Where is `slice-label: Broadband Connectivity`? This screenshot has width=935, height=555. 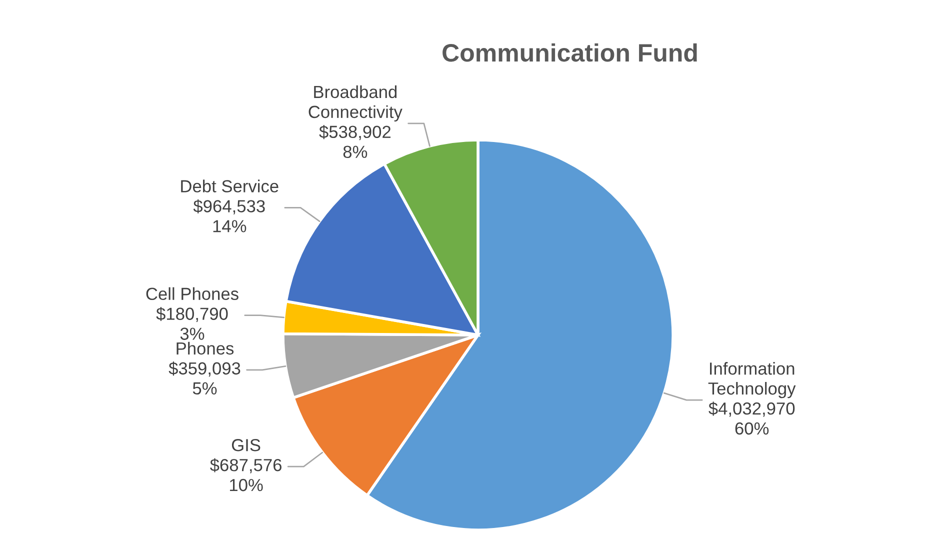 slice-label: Broadband Connectivity is located at coordinates (355, 103).